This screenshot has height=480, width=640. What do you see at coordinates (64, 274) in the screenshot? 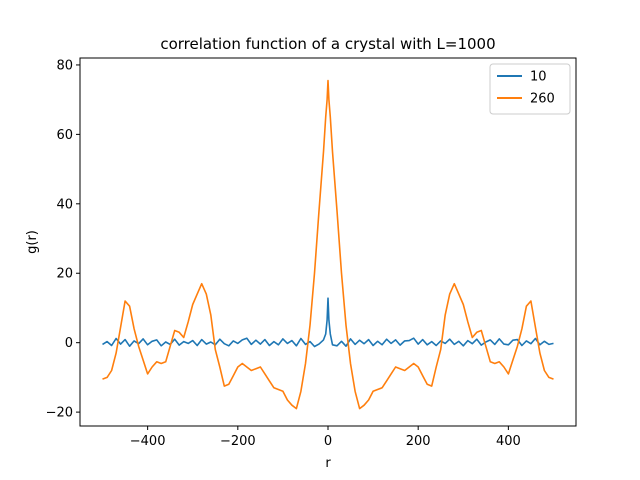
I see `y-tick-label: 20` at bounding box center [64, 274].